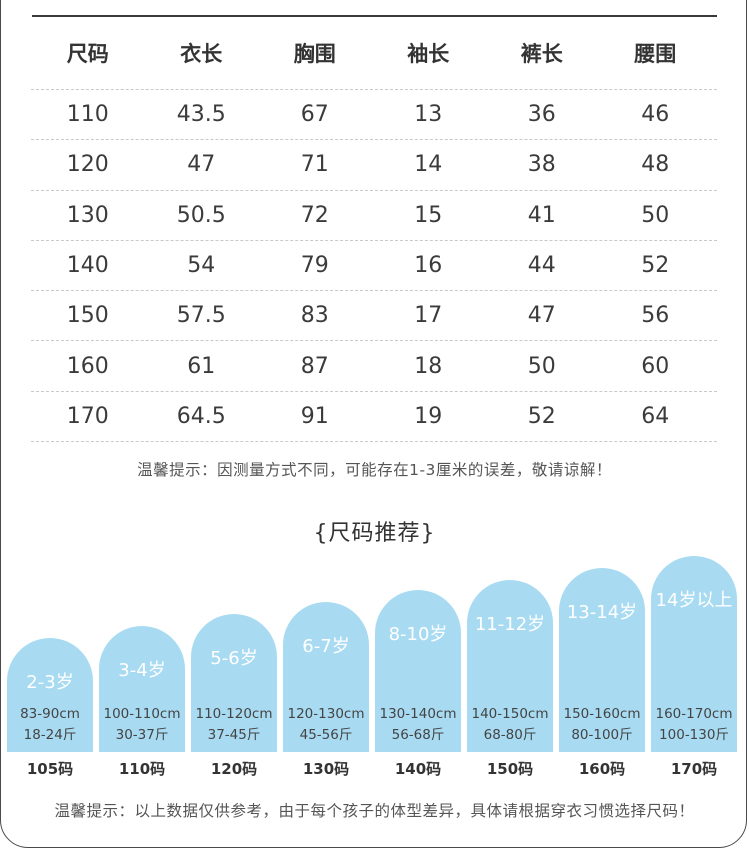 Image resolution: width=749 pixels, height=850 pixels. Describe the element at coordinates (655, 54) in the screenshot. I see `header-cell: 腰围` at that location.